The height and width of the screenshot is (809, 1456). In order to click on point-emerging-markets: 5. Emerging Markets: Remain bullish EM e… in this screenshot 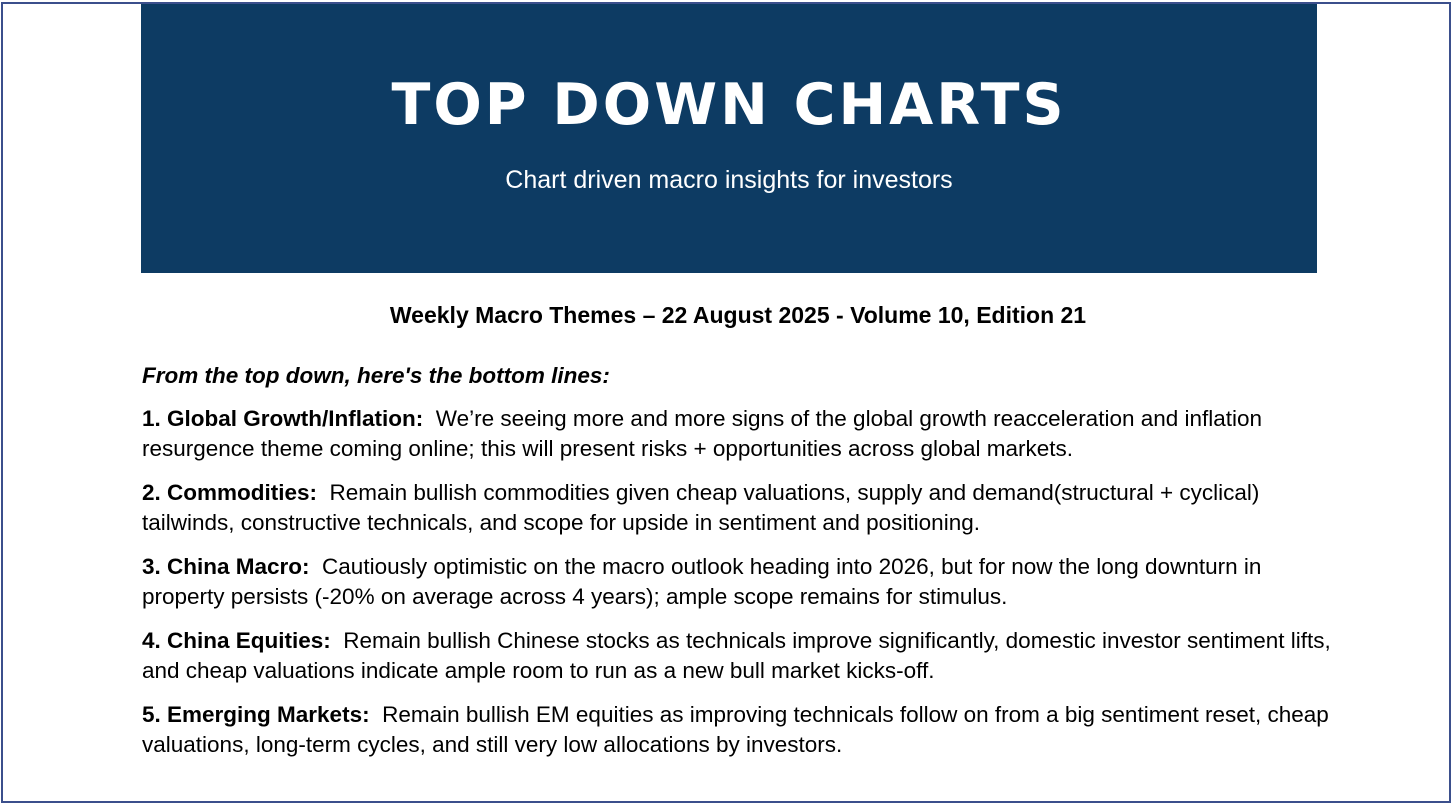, I will do `click(737, 730)`.